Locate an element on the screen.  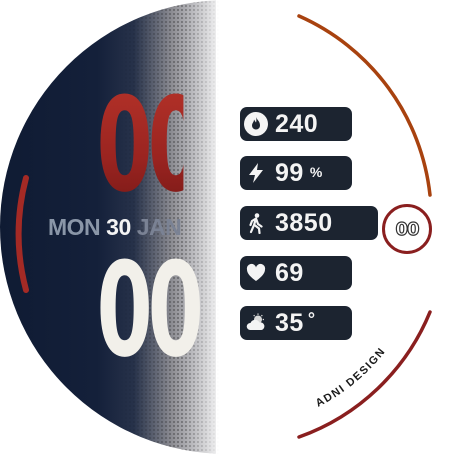
month-label: JAN is located at coordinates (159, 227).